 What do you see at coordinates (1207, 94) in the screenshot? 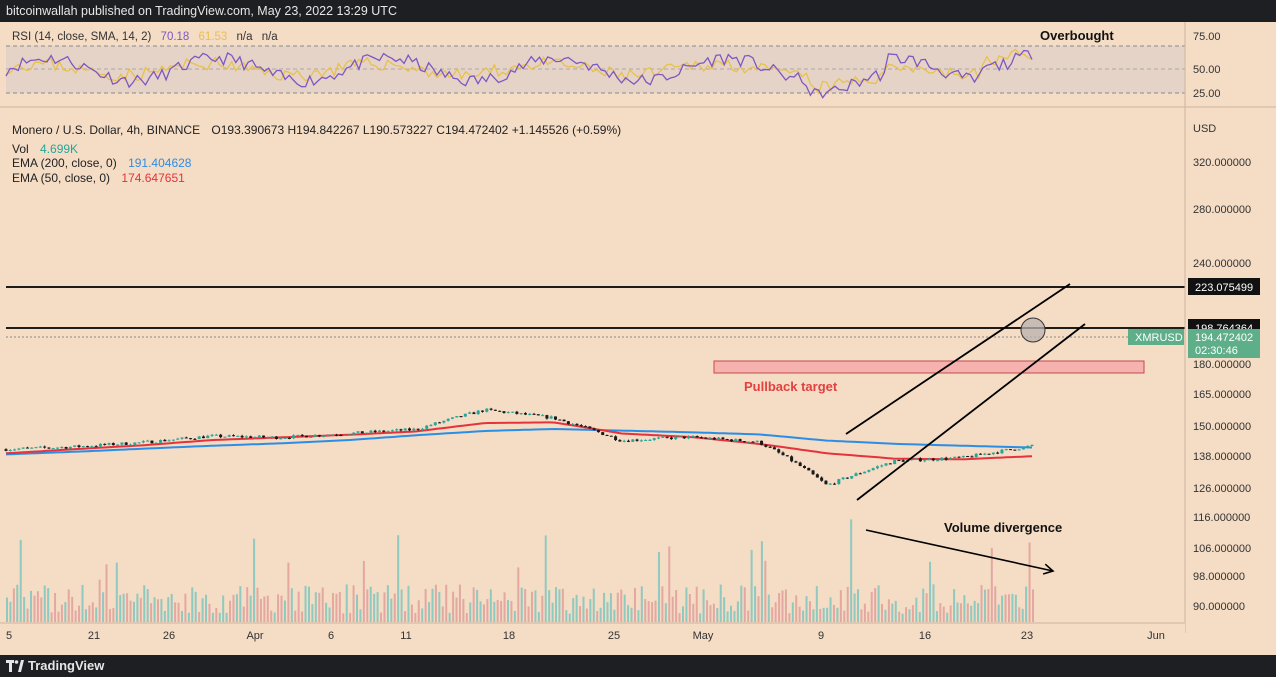
I see `rsi-tick-25: 25.00` at bounding box center [1207, 94].